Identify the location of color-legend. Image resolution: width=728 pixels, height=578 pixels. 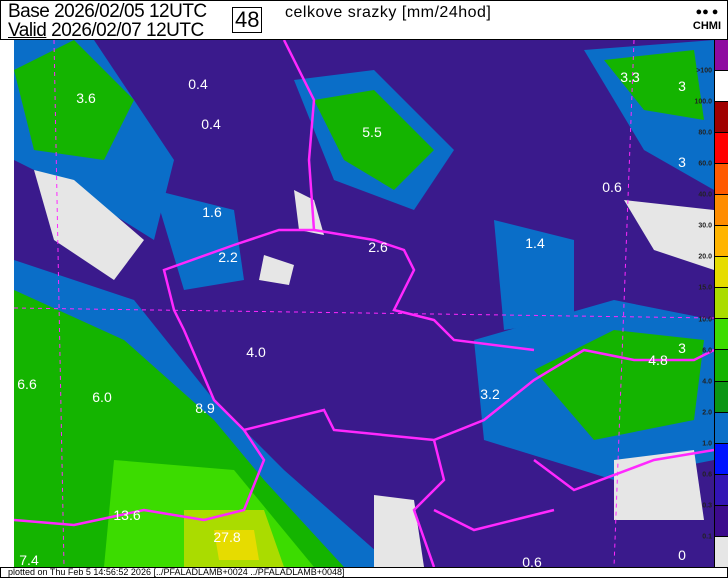
(721, 304).